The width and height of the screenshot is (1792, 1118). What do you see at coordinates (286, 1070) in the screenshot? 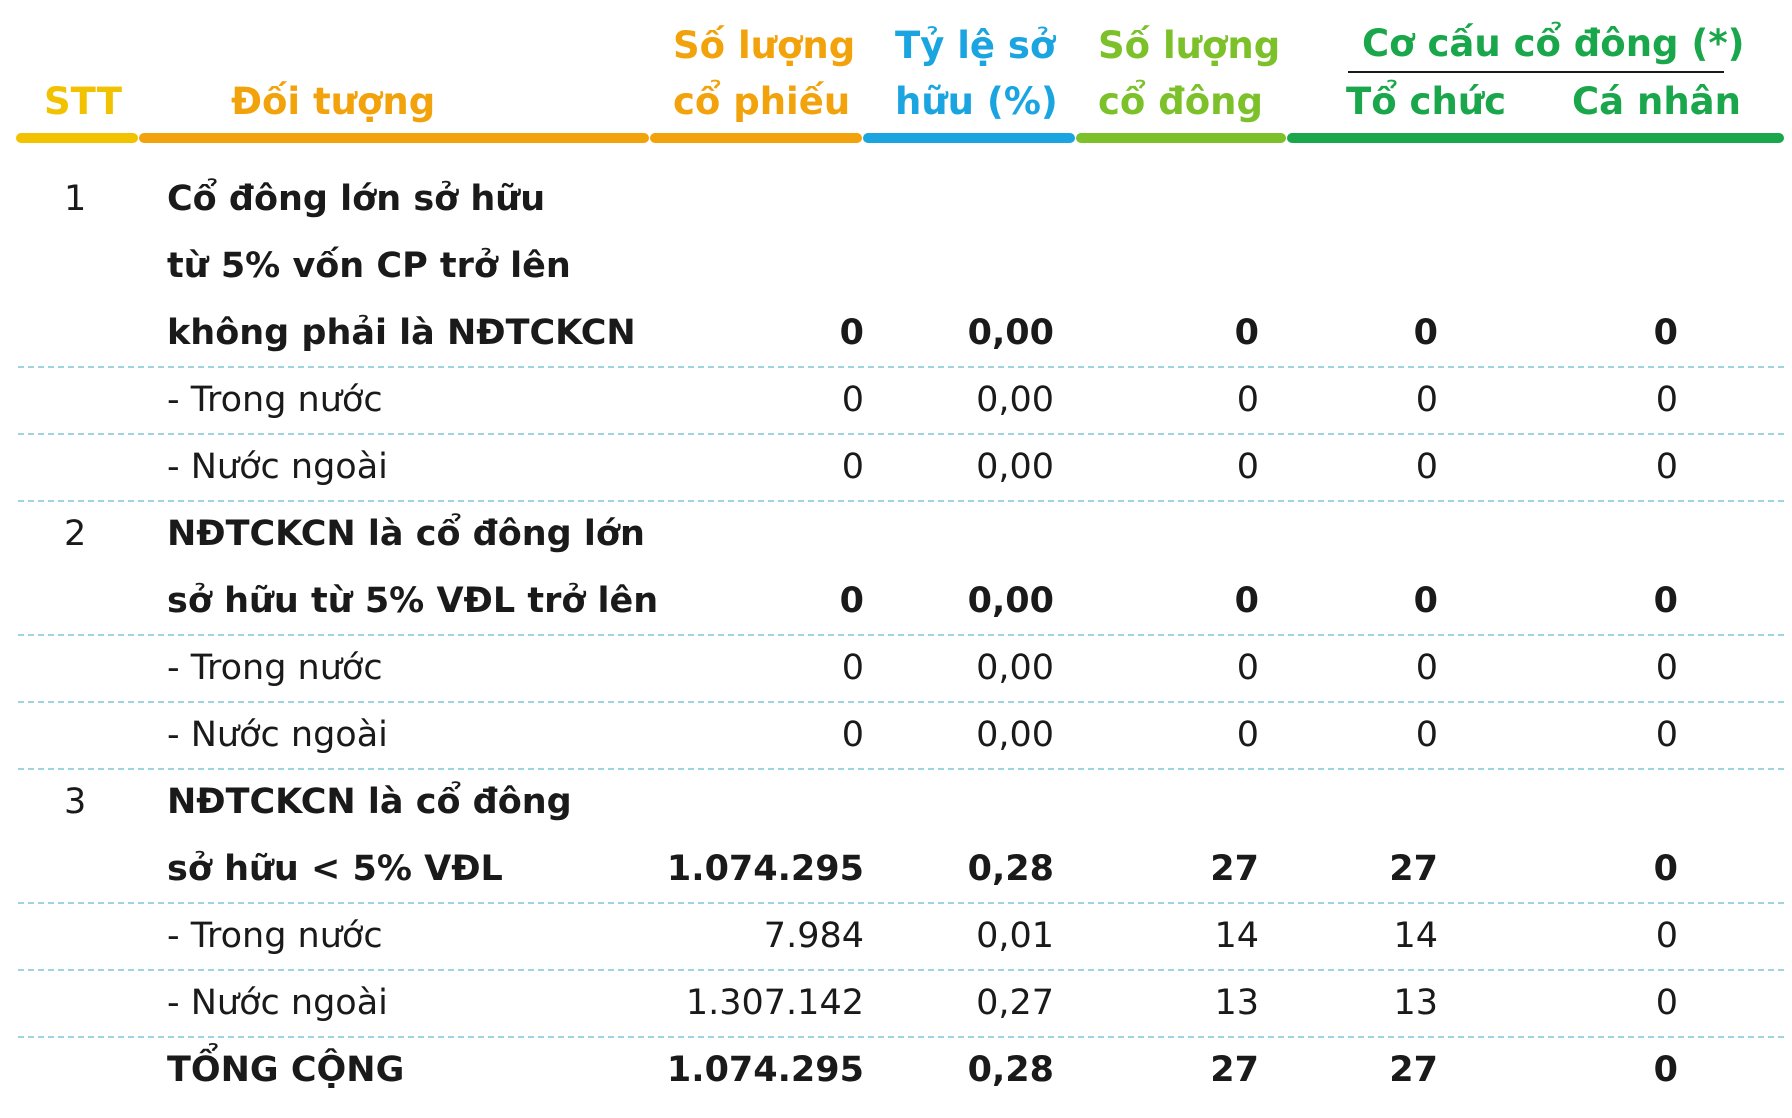
I see `cell-doi-tuong: TỔNG CỘNG` at bounding box center [286, 1070].